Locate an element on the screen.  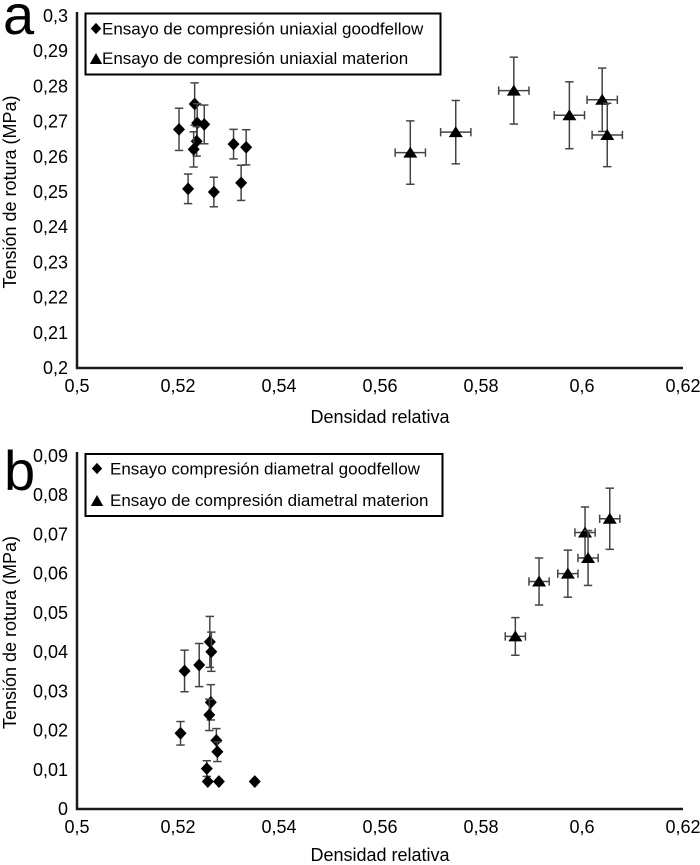
y-tick-label: 0,2 is located at coordinates (55, 368).